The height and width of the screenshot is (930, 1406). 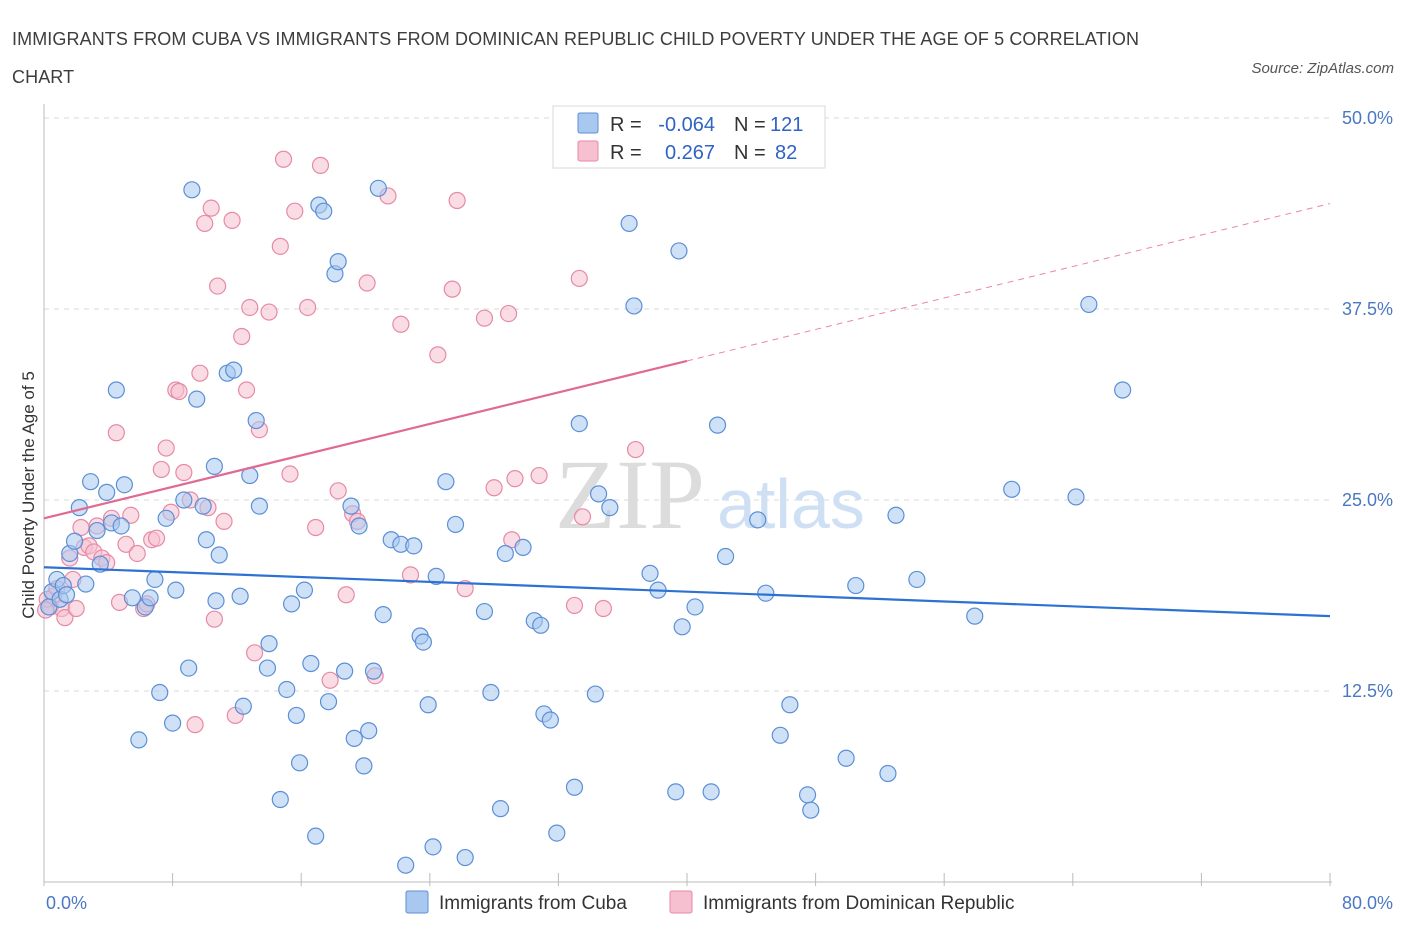 I want to click on legend-n-label-cuba: N =, so click(x=750, y=125).